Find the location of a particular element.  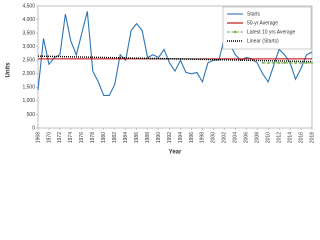

x-tick-label: 2010 is located at coordinates (268, 137).